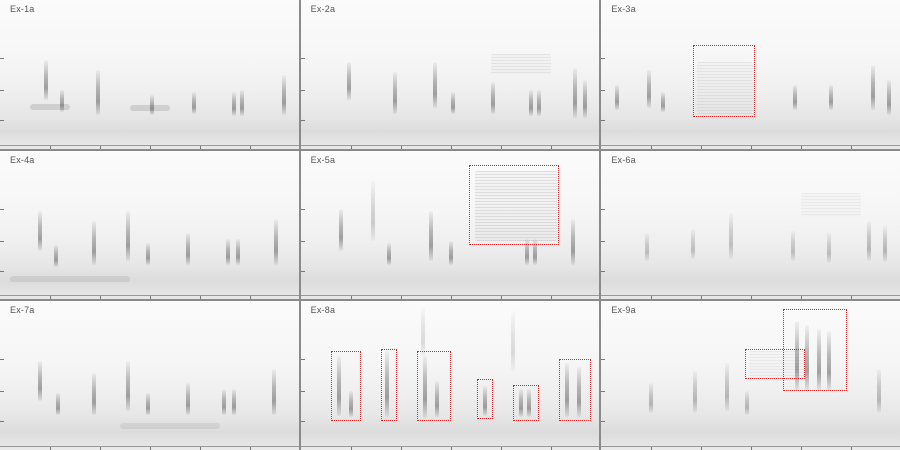  I want to click on spectrogram-panel-1: Ex-1a, so click(149, 74).